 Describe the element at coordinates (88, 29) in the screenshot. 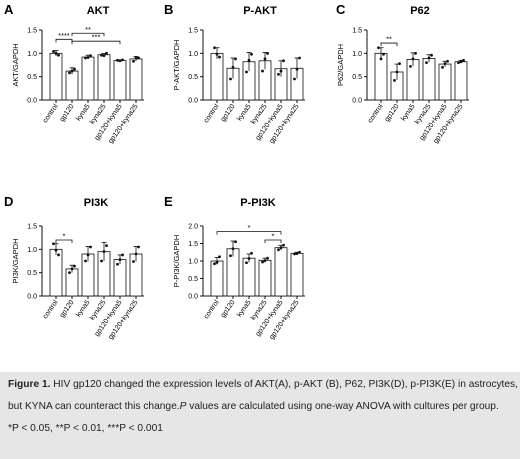

I see `significance-label: **` at that location.